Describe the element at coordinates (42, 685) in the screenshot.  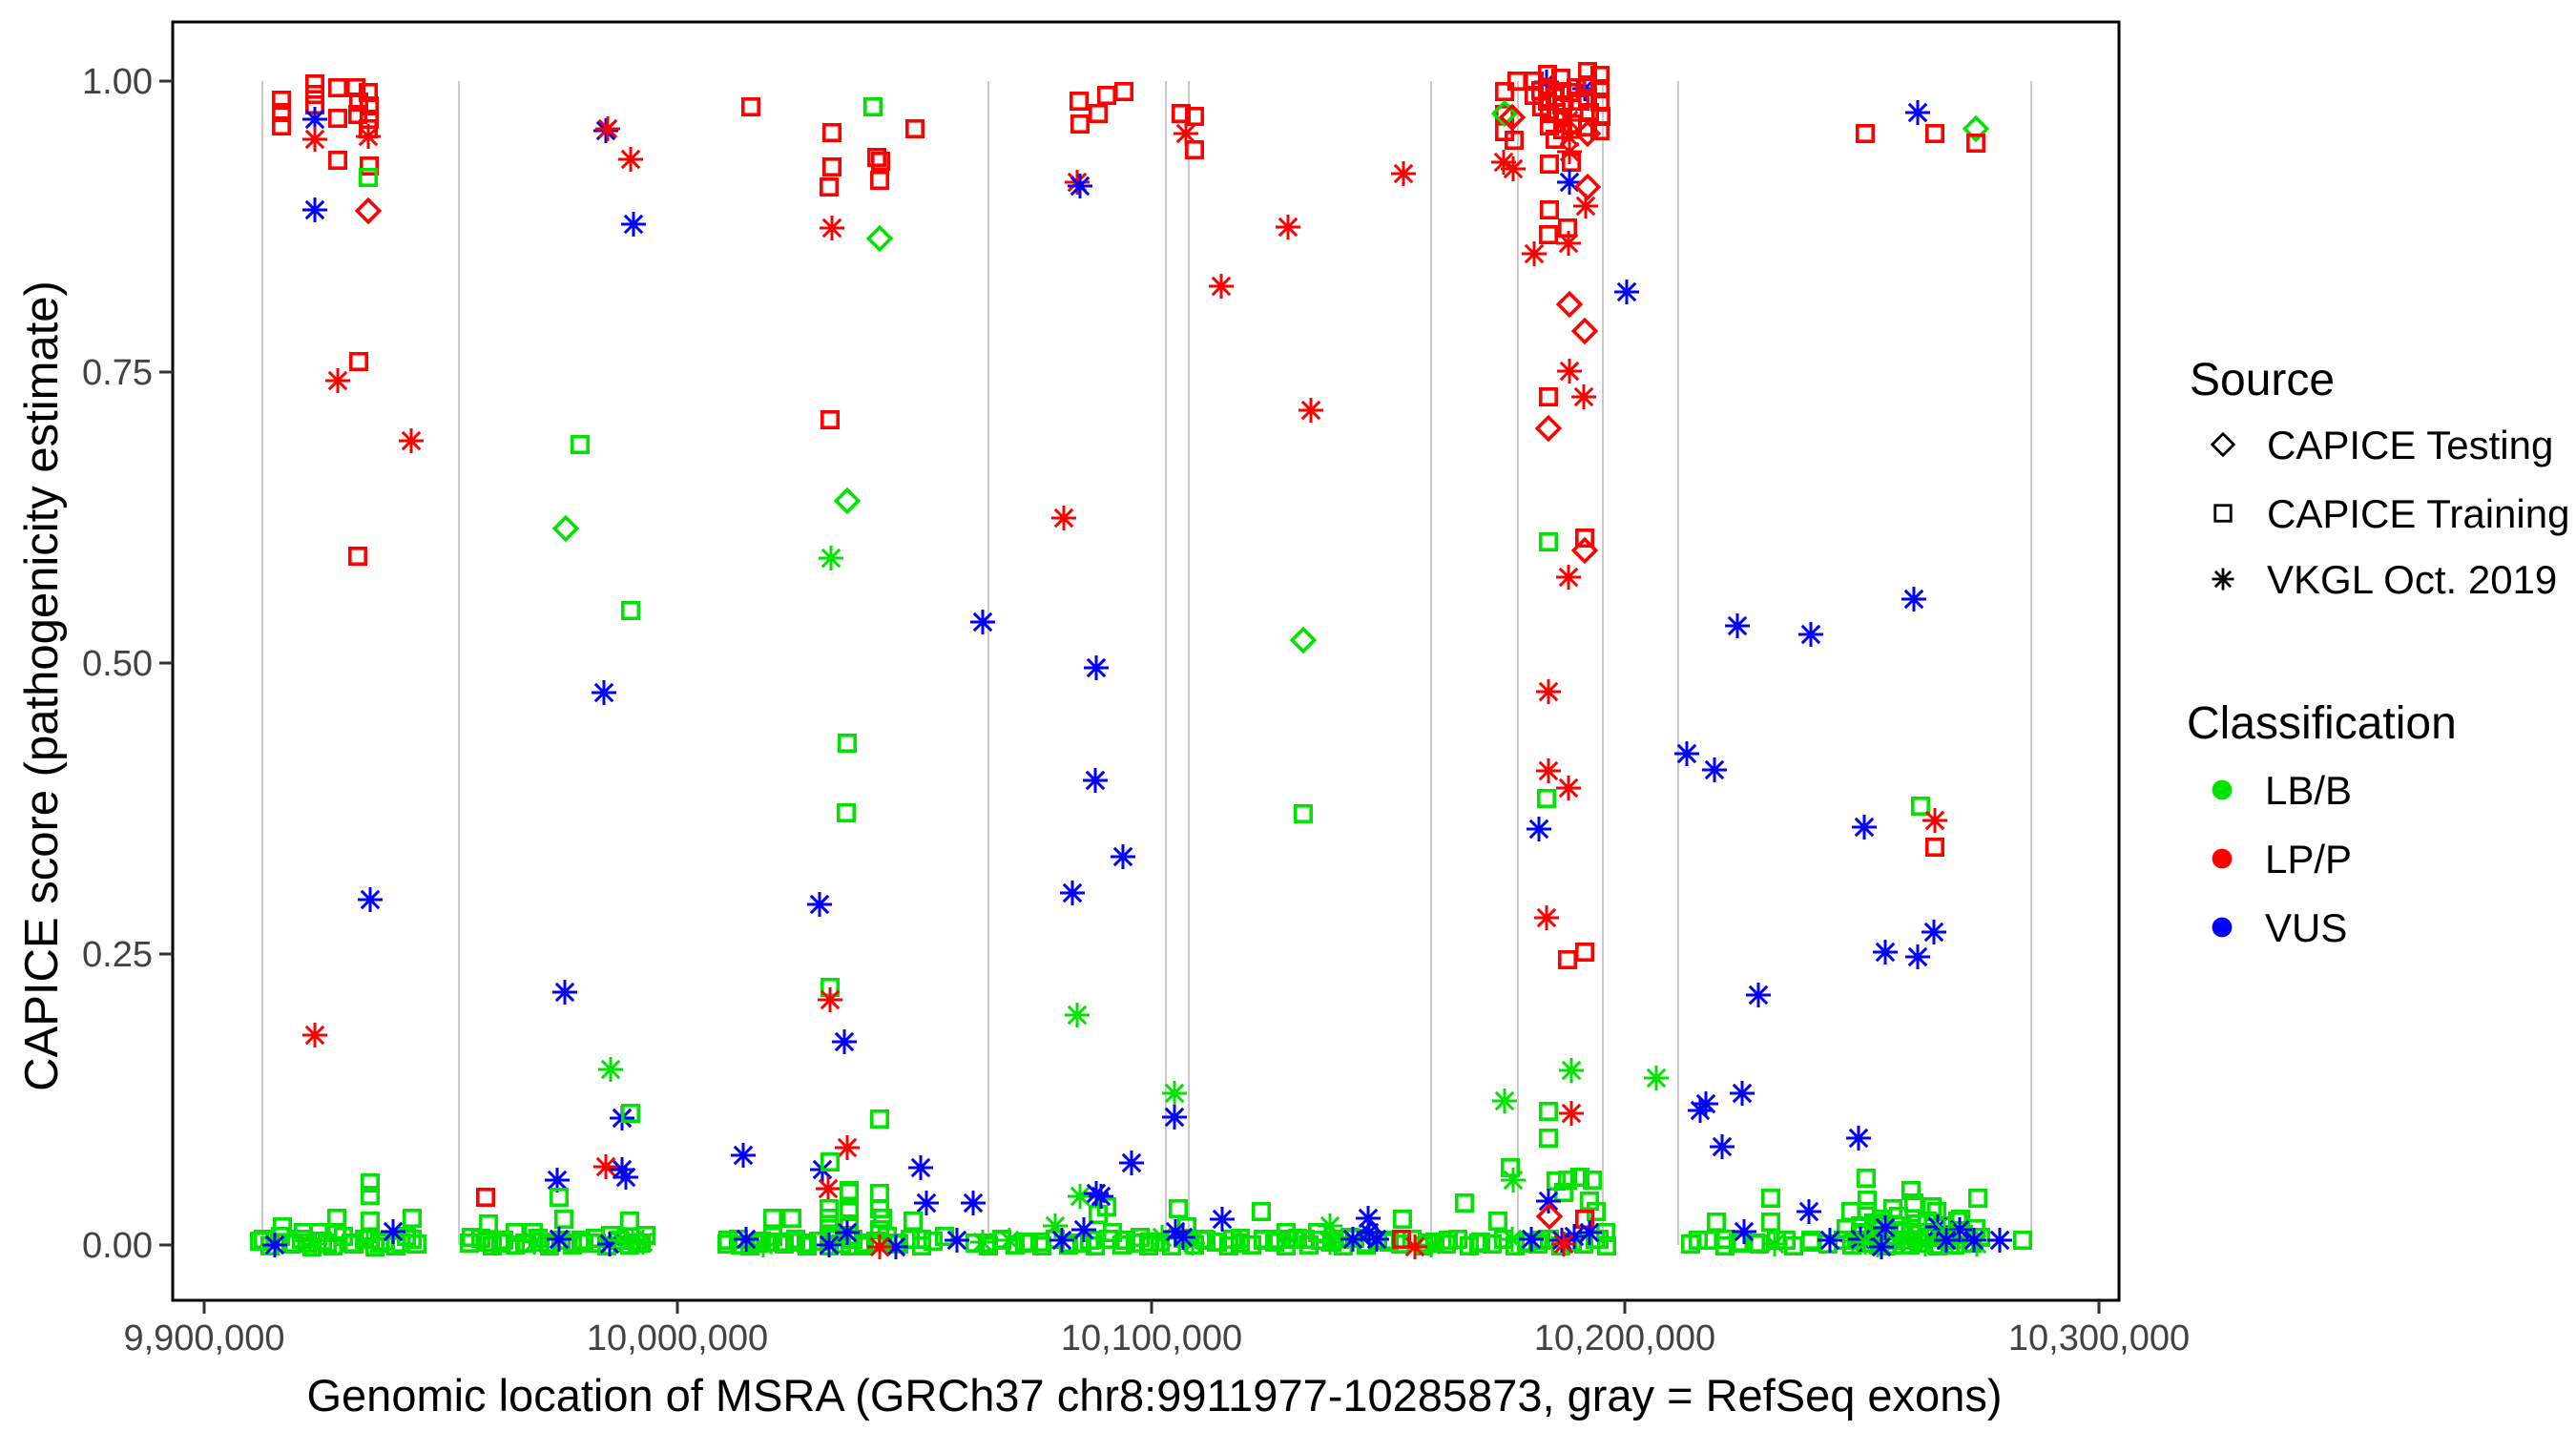
I see `svg-text:CAPICE score (pathogenicity es: CAPICE score (pathogenicity estimate)` at that location.